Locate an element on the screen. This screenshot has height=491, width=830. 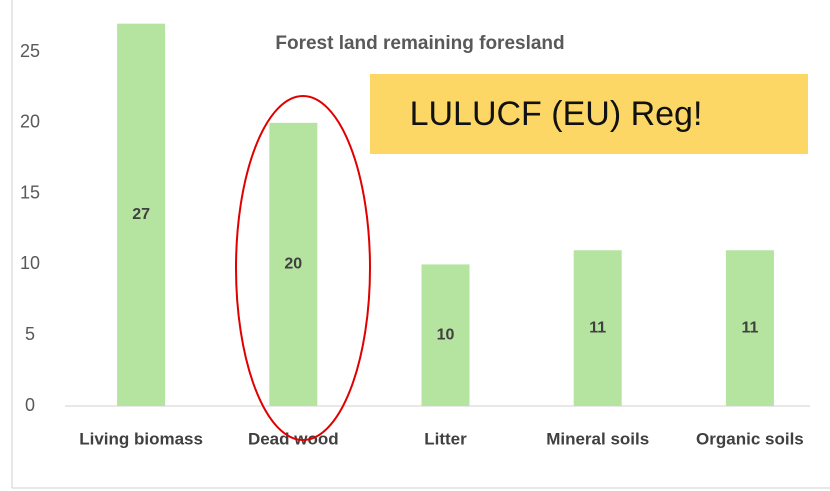
x-tick-label: Litter is located at coordinates (445, 438).